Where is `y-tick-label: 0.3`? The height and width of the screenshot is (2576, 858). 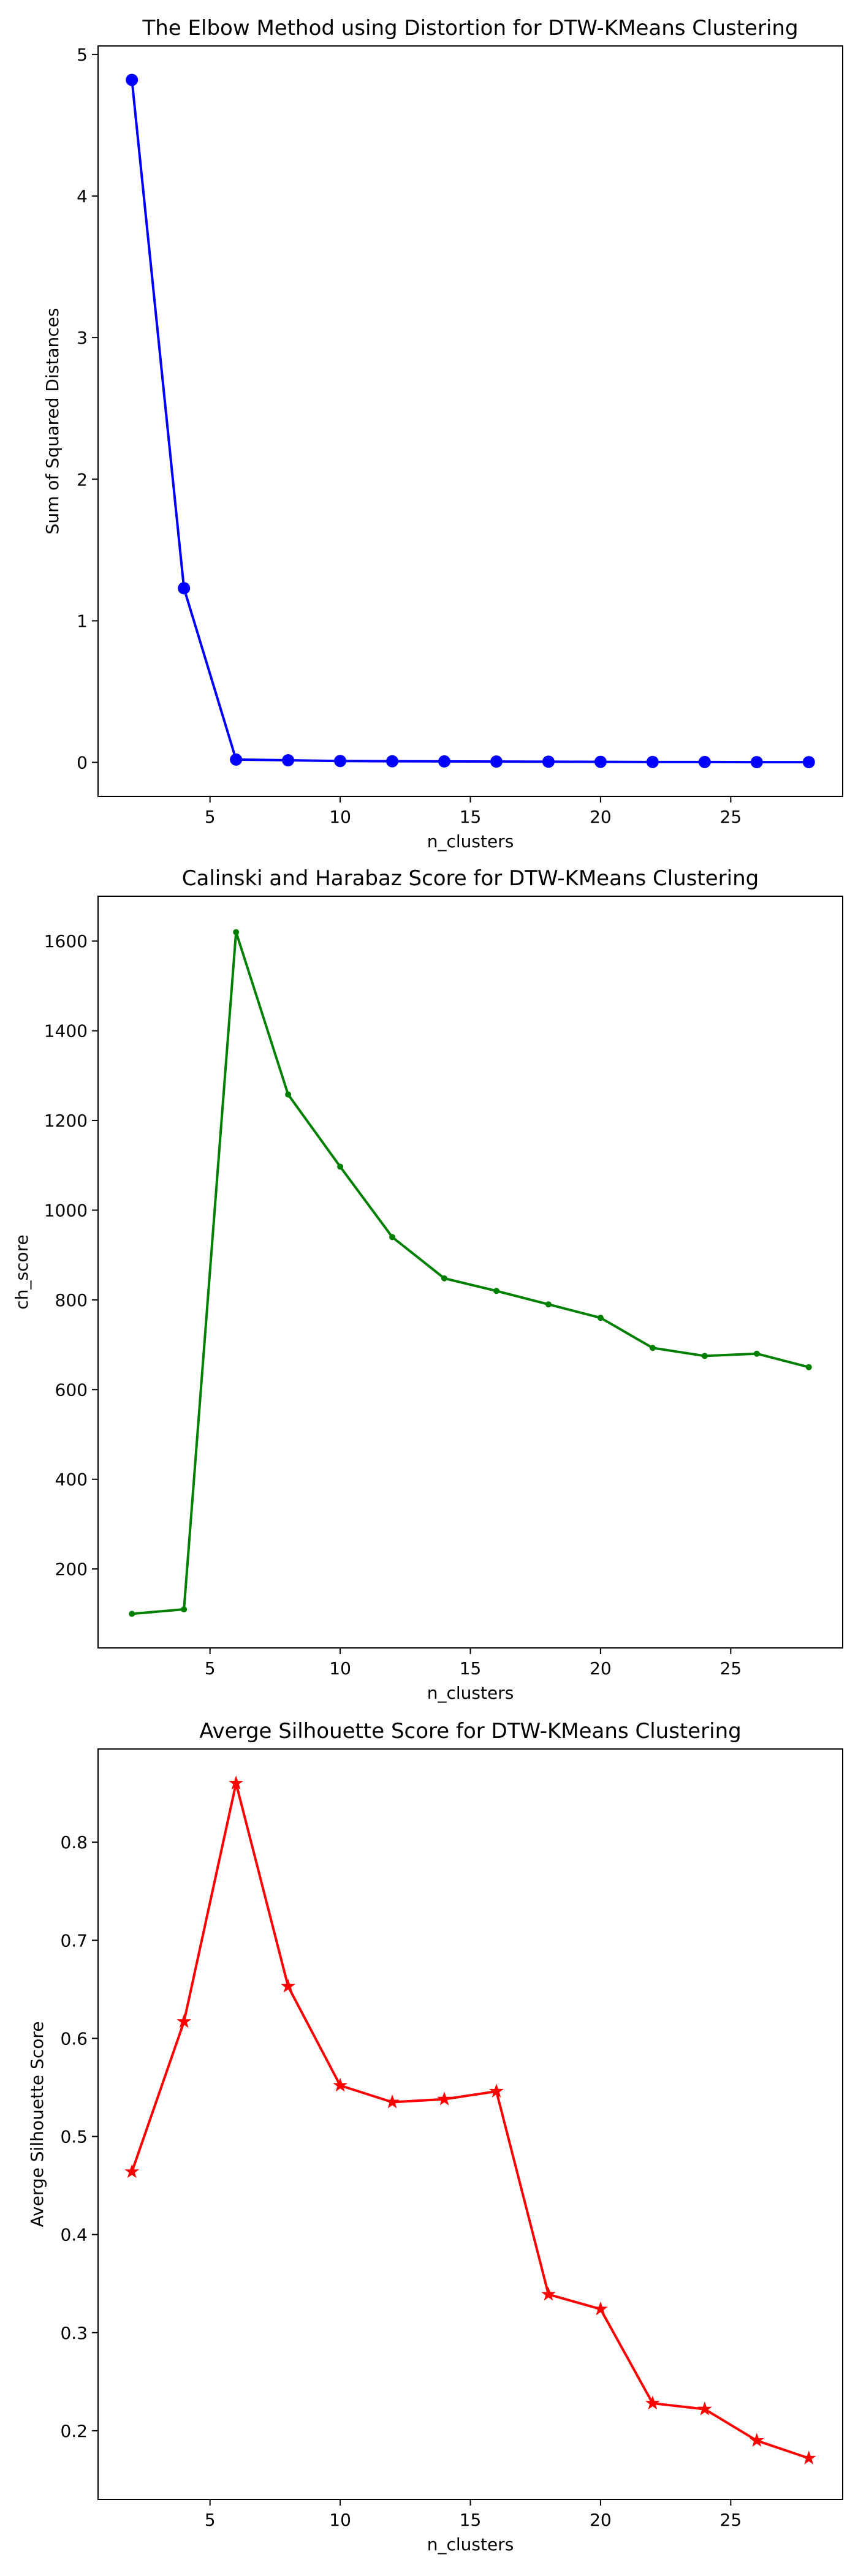
y-tick-label: 0.3 is located at coordinates (74, 2333).